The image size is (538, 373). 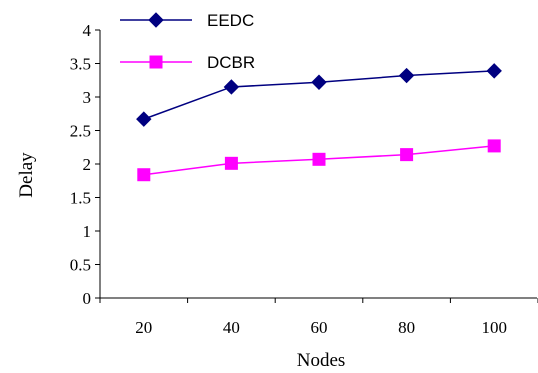 I want to click on legend-label-dcbr: DCBR, so click(x=231, y=62).